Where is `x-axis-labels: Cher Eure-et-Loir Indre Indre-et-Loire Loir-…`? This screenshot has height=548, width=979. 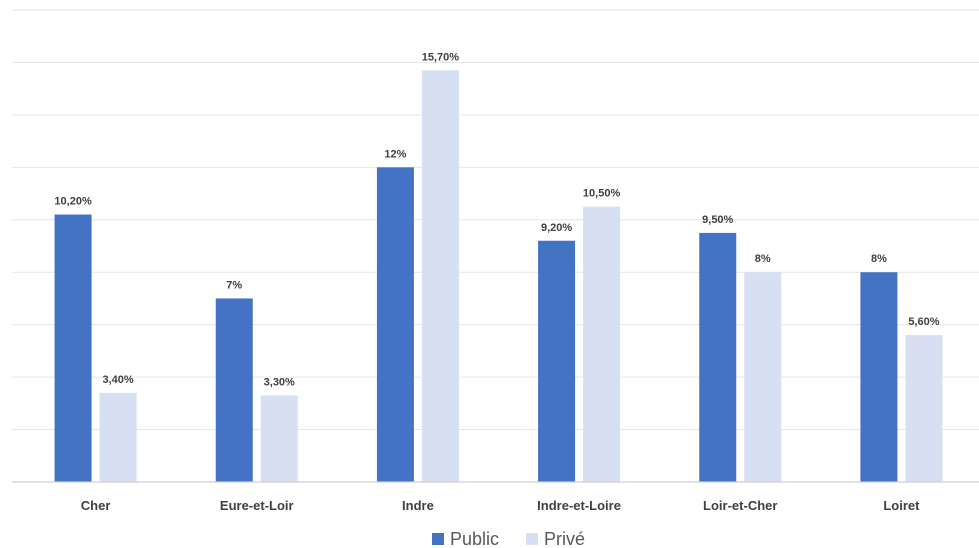 x-axis-labels: Cher Eure-et-Loir Indre Indre-et-Loire Loir-… is located at coordinates (500, 505).